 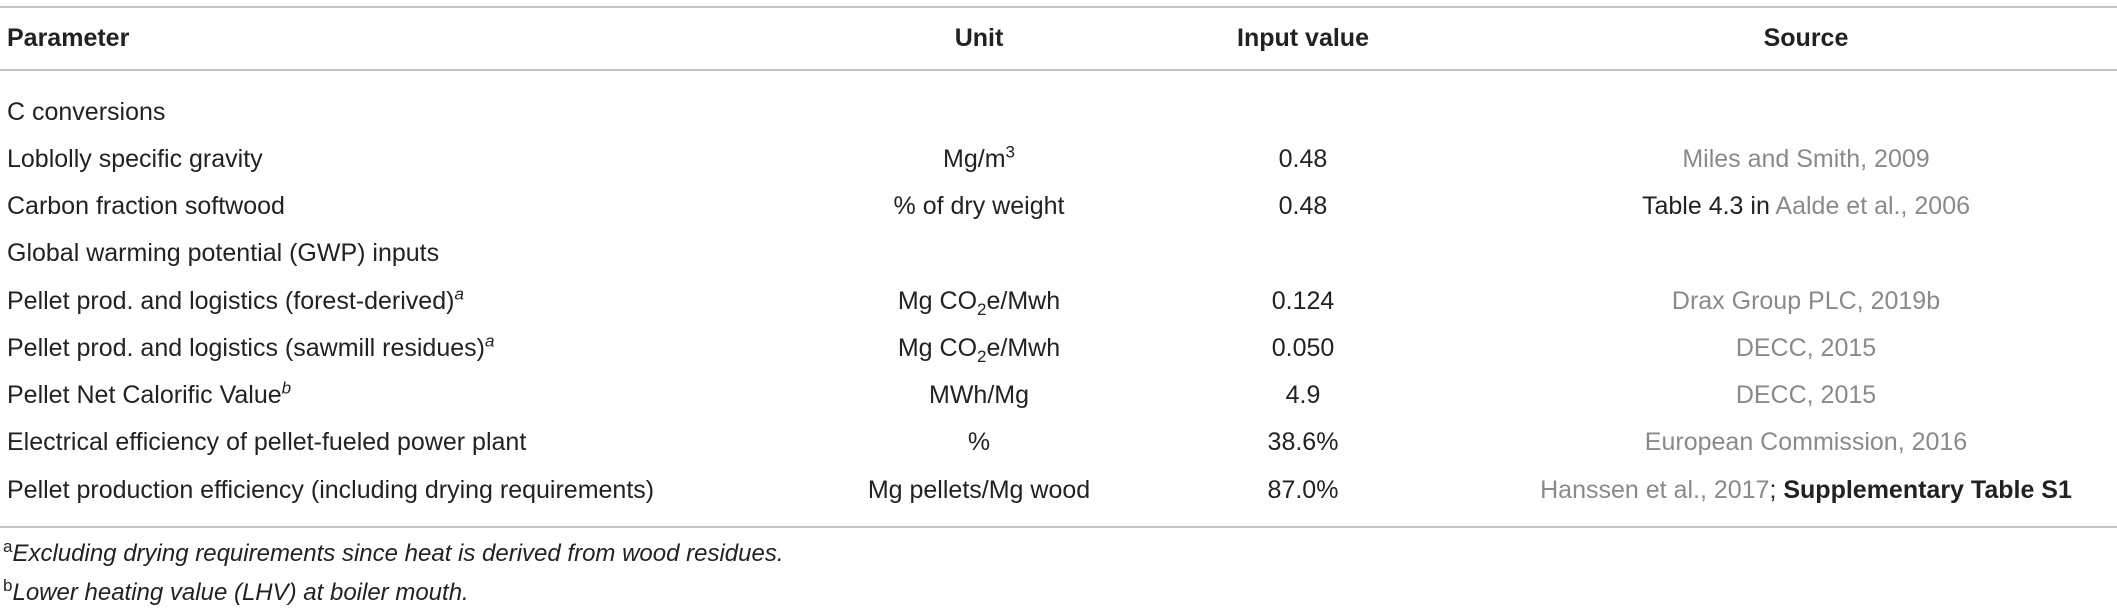 What do you see at coordinates (1303, 442) in the screenshot?
I see `value: 38.6%` at bounding box center [1303, 442].